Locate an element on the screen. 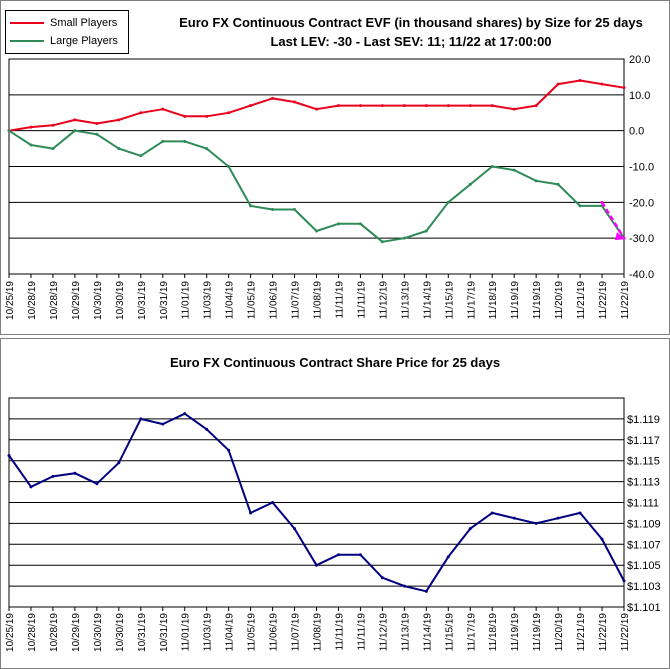 Image resolution: width=670 pixels, height=669 pixels. evf-xtick-label: 11/01/19 is located at coordinates (186, 300).